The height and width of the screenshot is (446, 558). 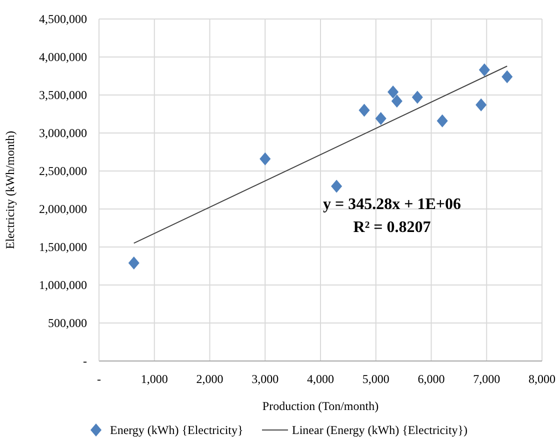 I want to click on x-tick-label: 5,000, so click(x=376, y=379).